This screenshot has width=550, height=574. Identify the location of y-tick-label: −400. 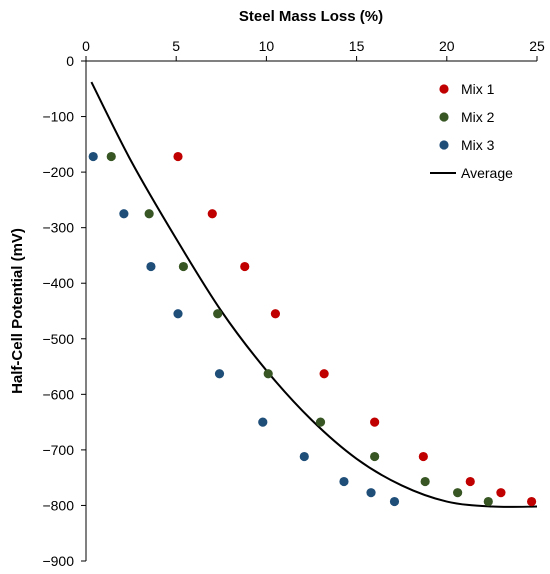
(58, 283).